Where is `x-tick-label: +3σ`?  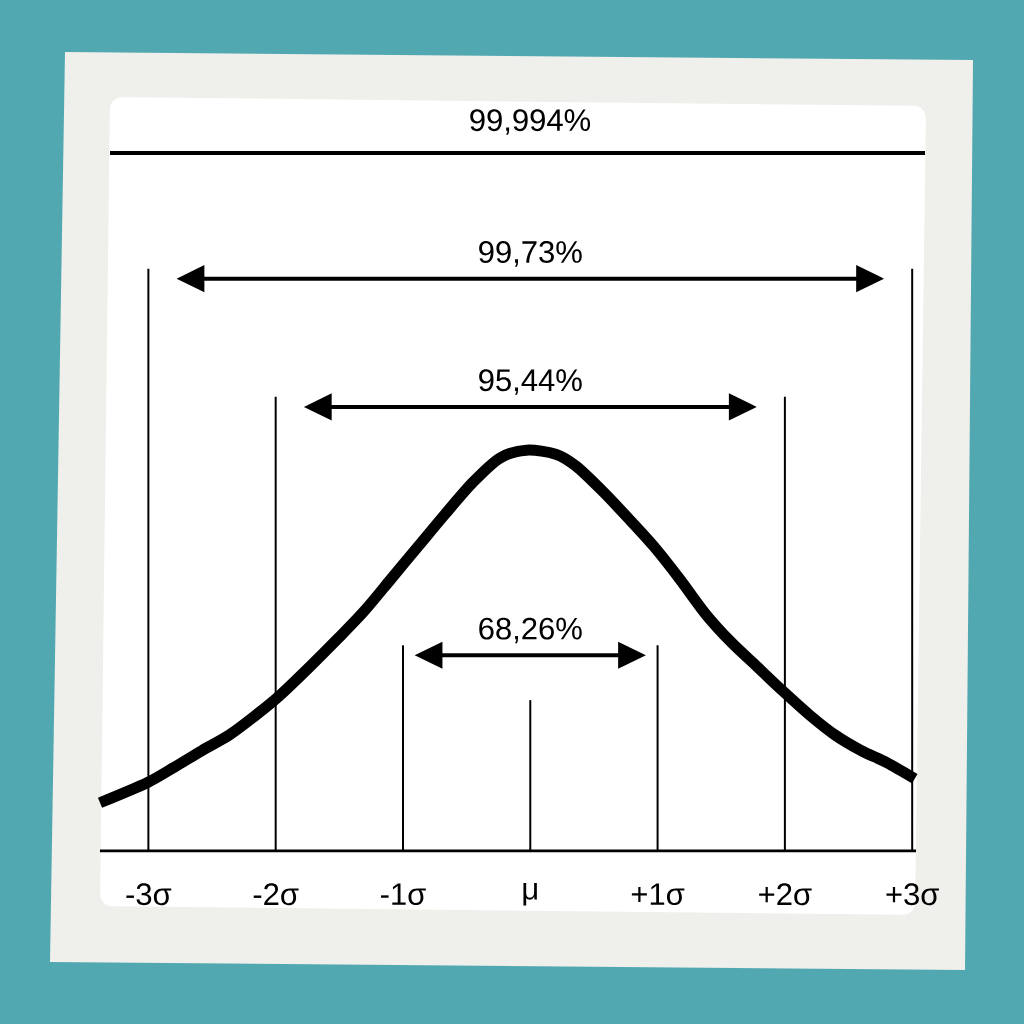 x-tick-label: +3σ is located at coordinates (912, 894).